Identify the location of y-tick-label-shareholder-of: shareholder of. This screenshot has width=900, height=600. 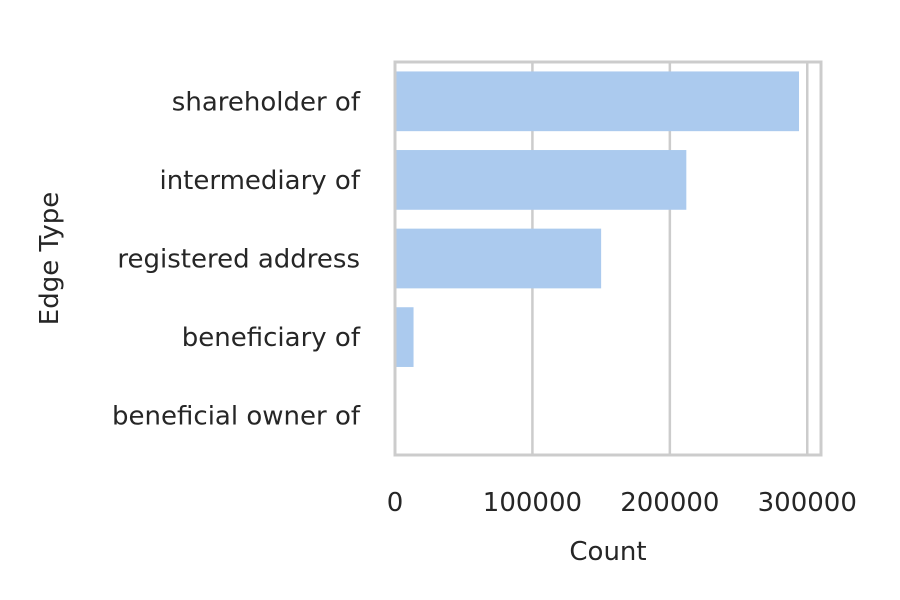
(266, 102).